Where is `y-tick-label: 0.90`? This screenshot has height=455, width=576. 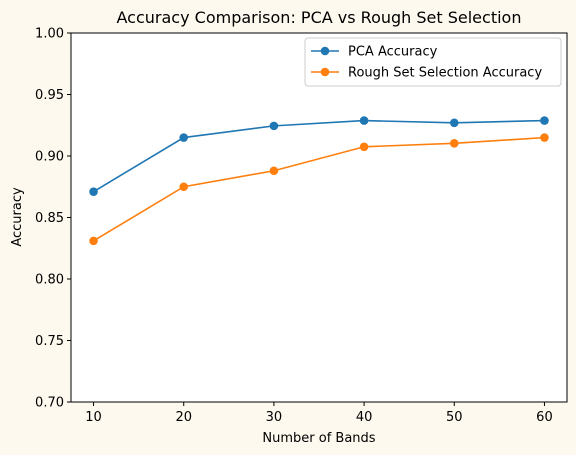 y-tick-label: 0.90 is located at coordinates (49, 157).